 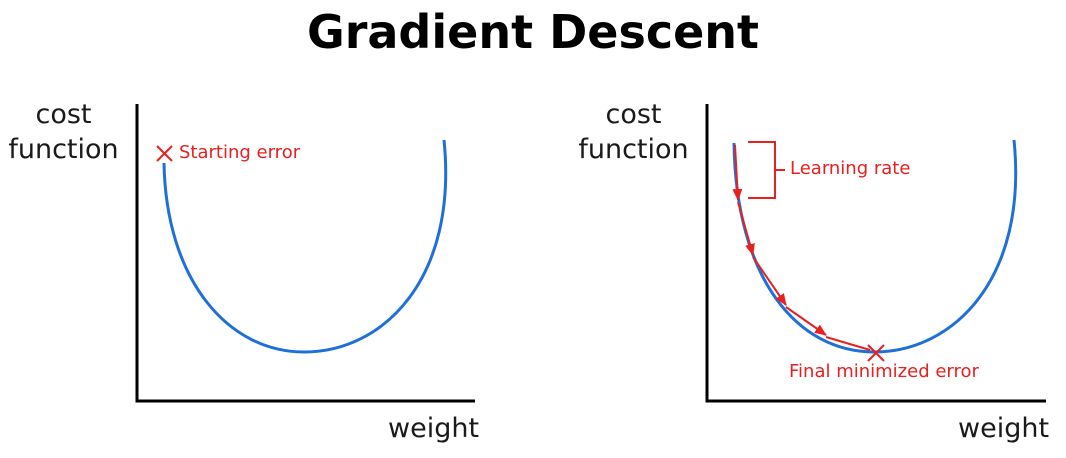 I want to click on right-ylabel-line2: function, so click(x=633, y=149).